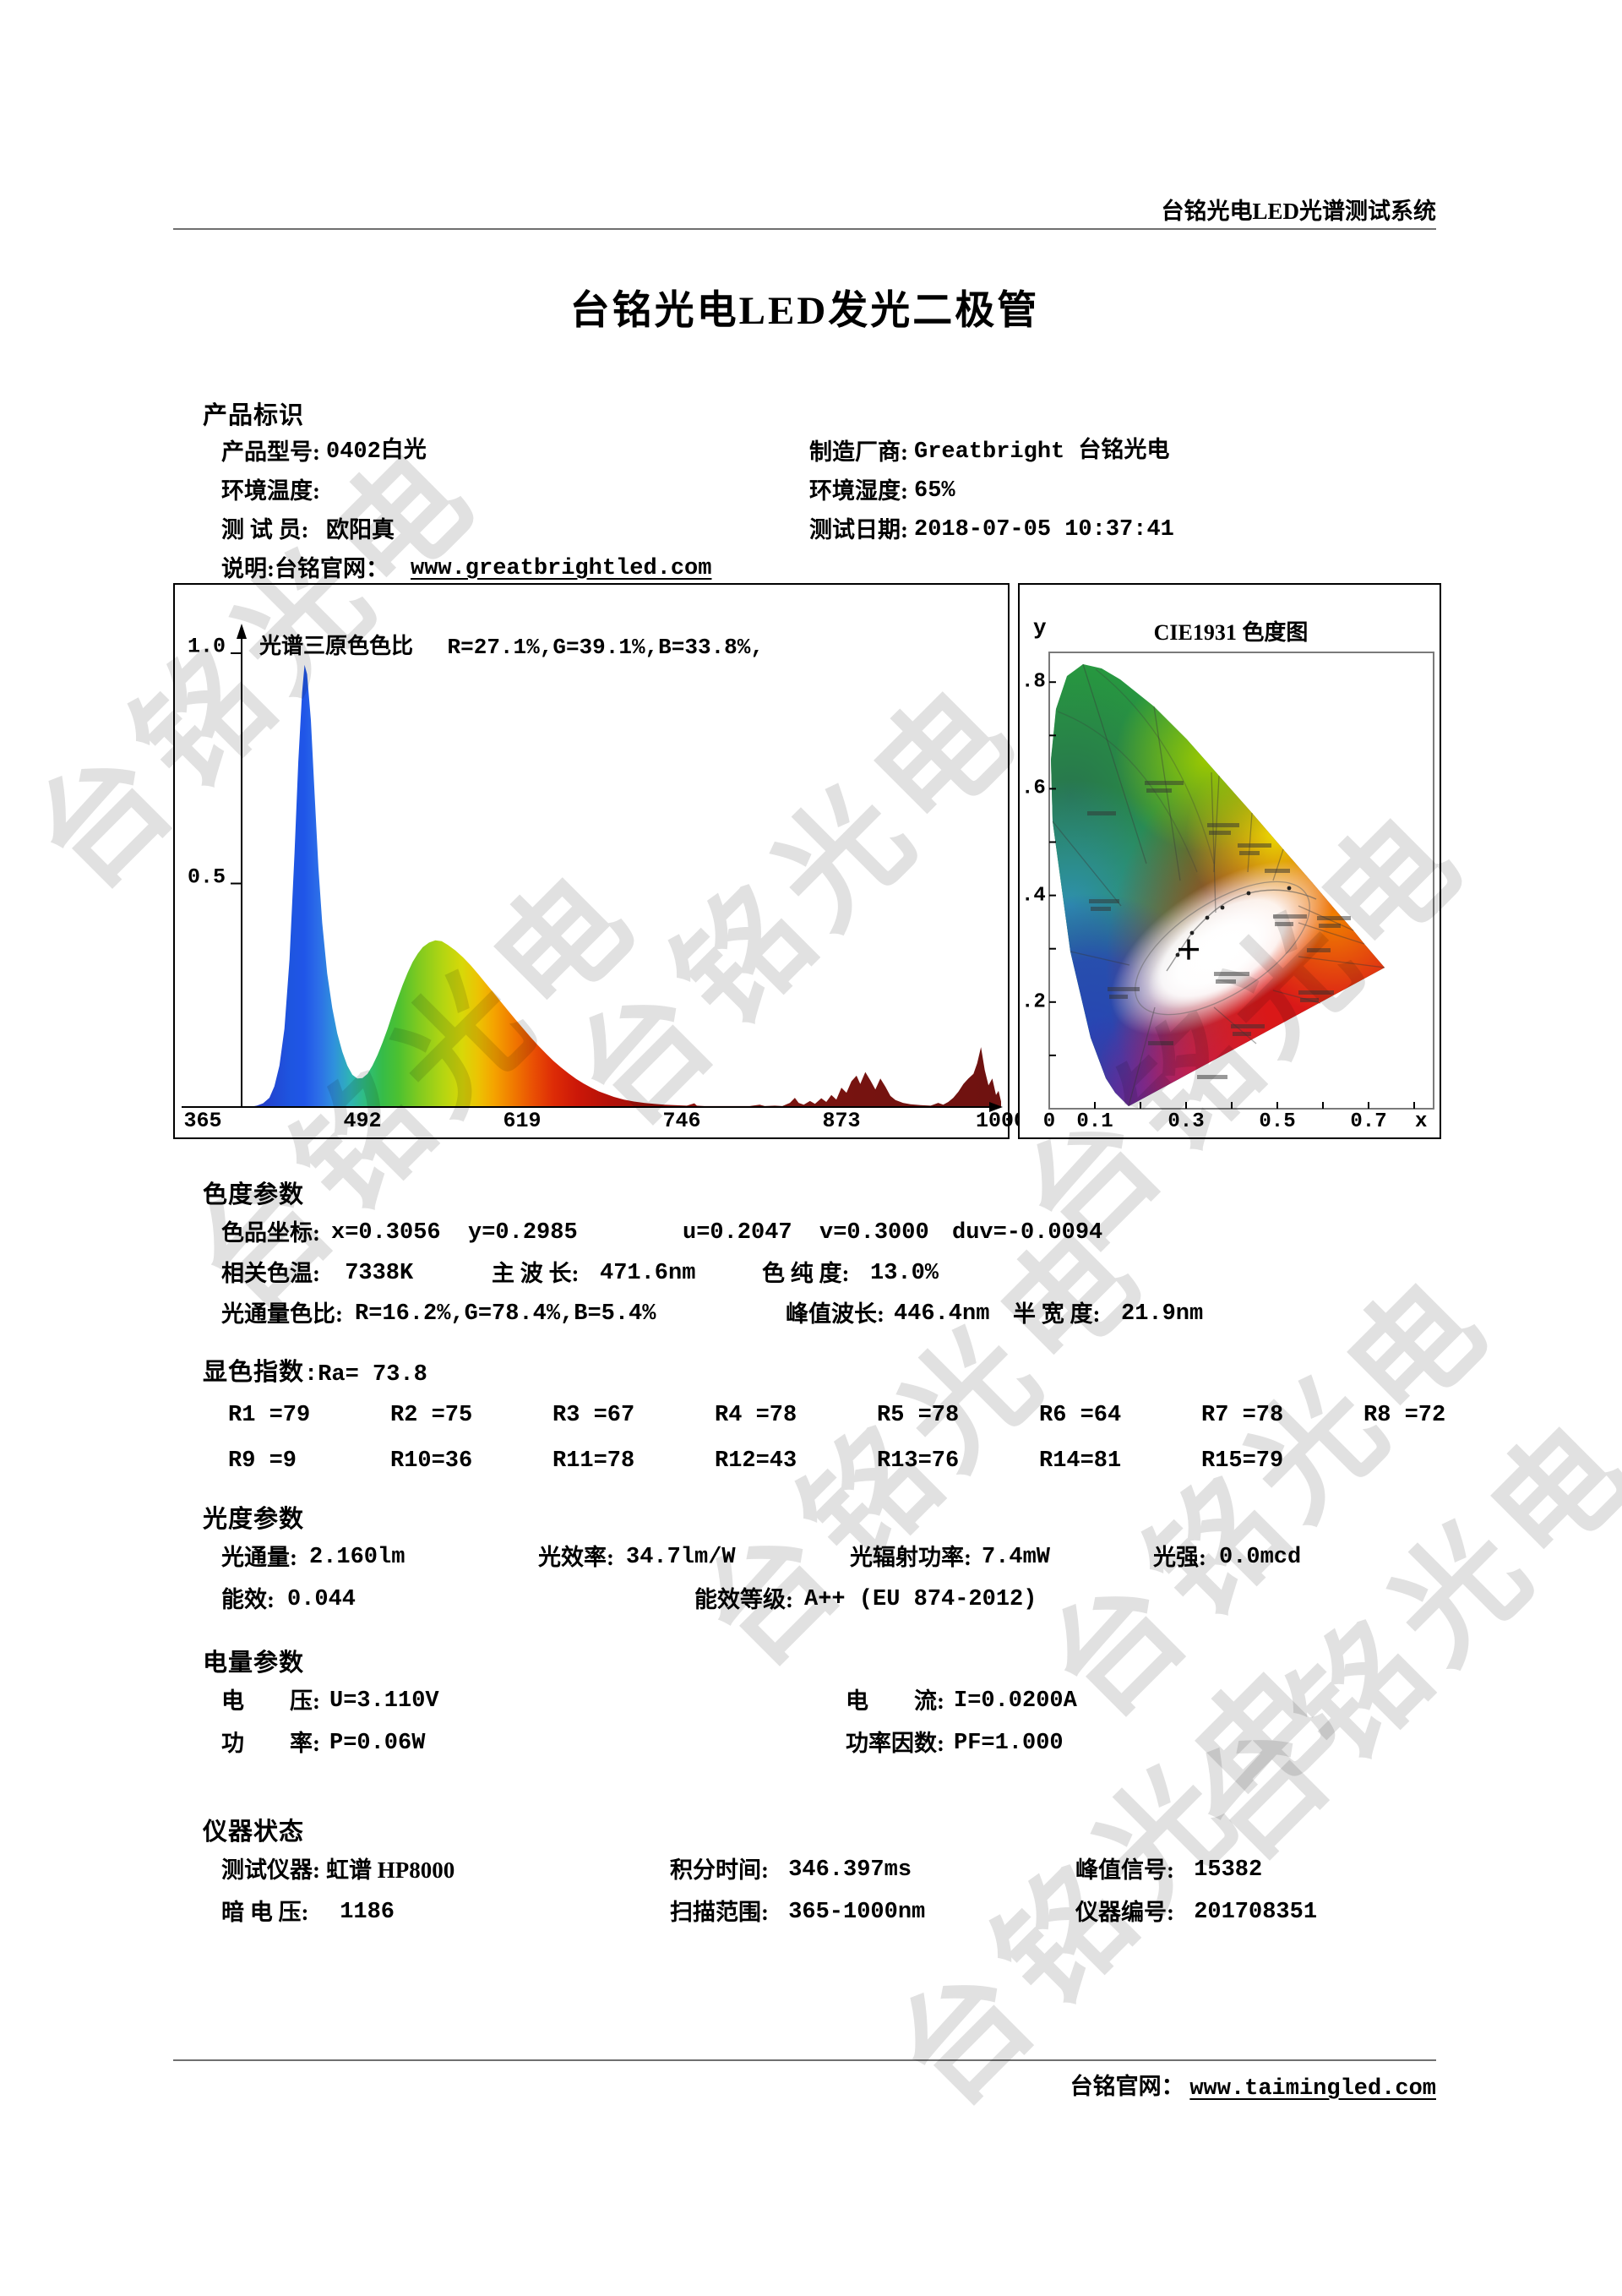  What do you see at coordinates (1189, 950) in the screenshot?
I see `cie-point-marker` at bounding box center [1189, 950].